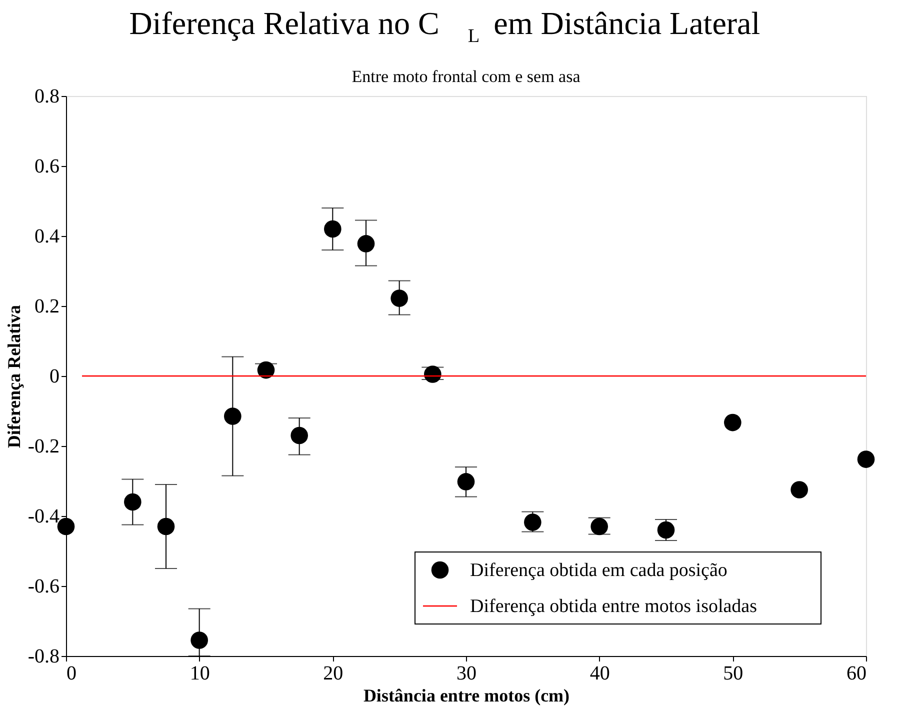 Image resolution: width=916 pixels, height=724 pixels. Describe the element at coordinates (44, 447) in the screenshot. I see `y-tick-label: -0.2` at that location.